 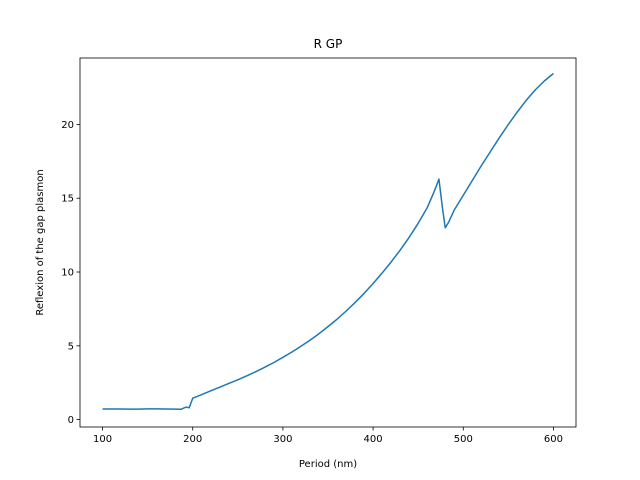 What do you see at coordinates (328, 464) in the screenshot?
I see `x-axis-label: Period (nm)` at bounding box center [328, 464].